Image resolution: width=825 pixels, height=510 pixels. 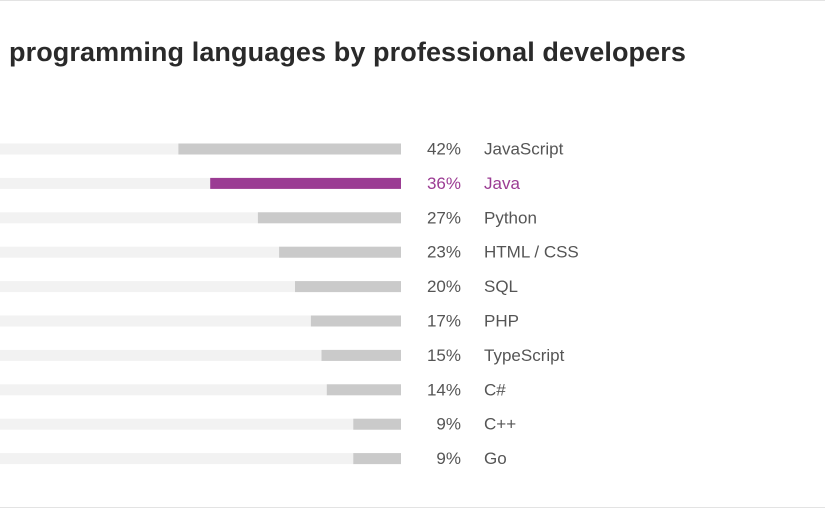 What do you see at coordinates (444, 286) in the screenshot?
I see `value-label-sql: 20%` at bounding box center [444, 286].